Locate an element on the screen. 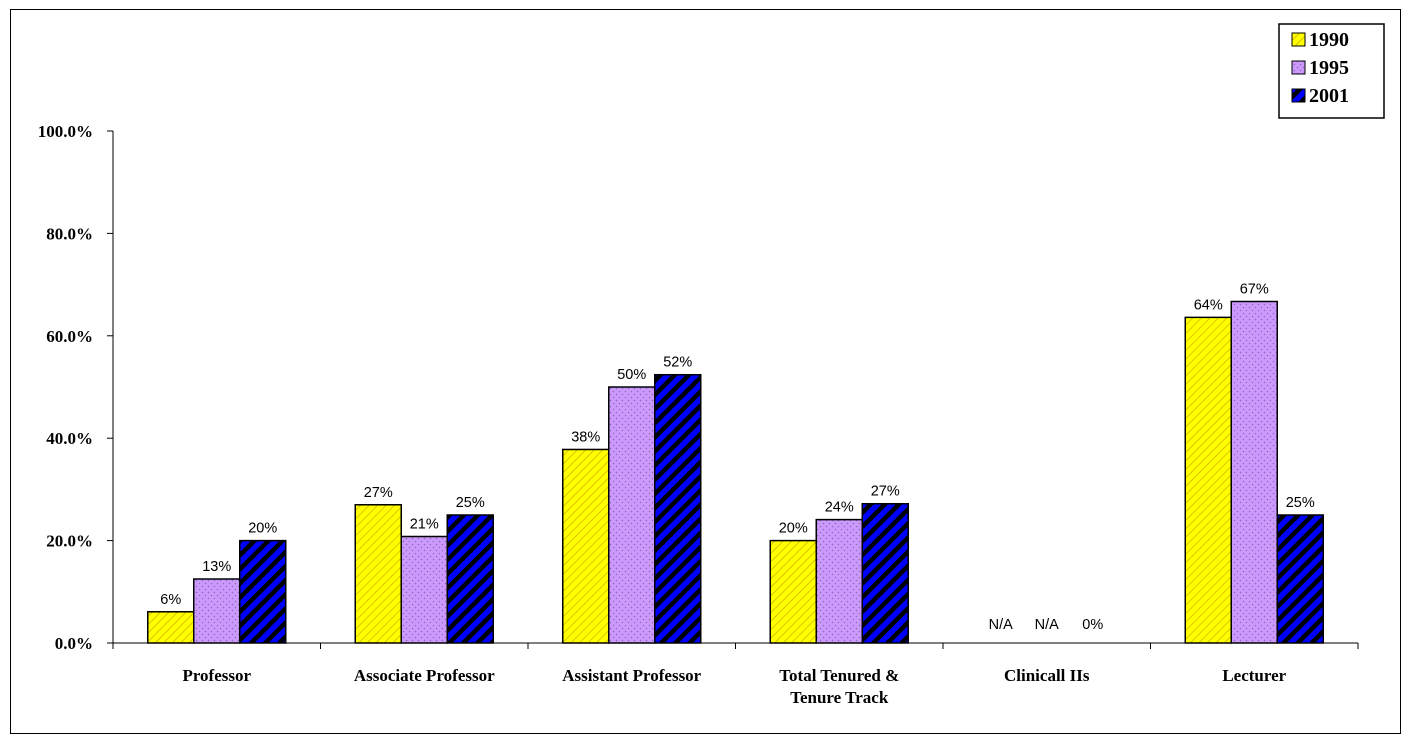  data-label: 67% is located at coordinates (1254, 289).